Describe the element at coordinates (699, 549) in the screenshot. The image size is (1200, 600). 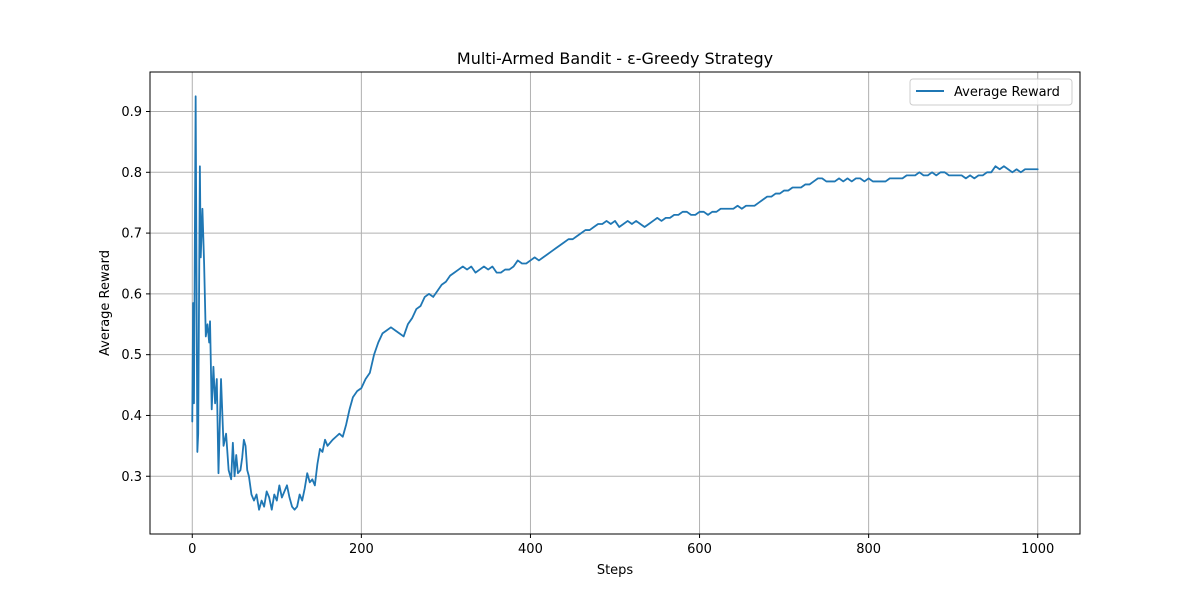
I see `x-tick-label: 600` at that location.